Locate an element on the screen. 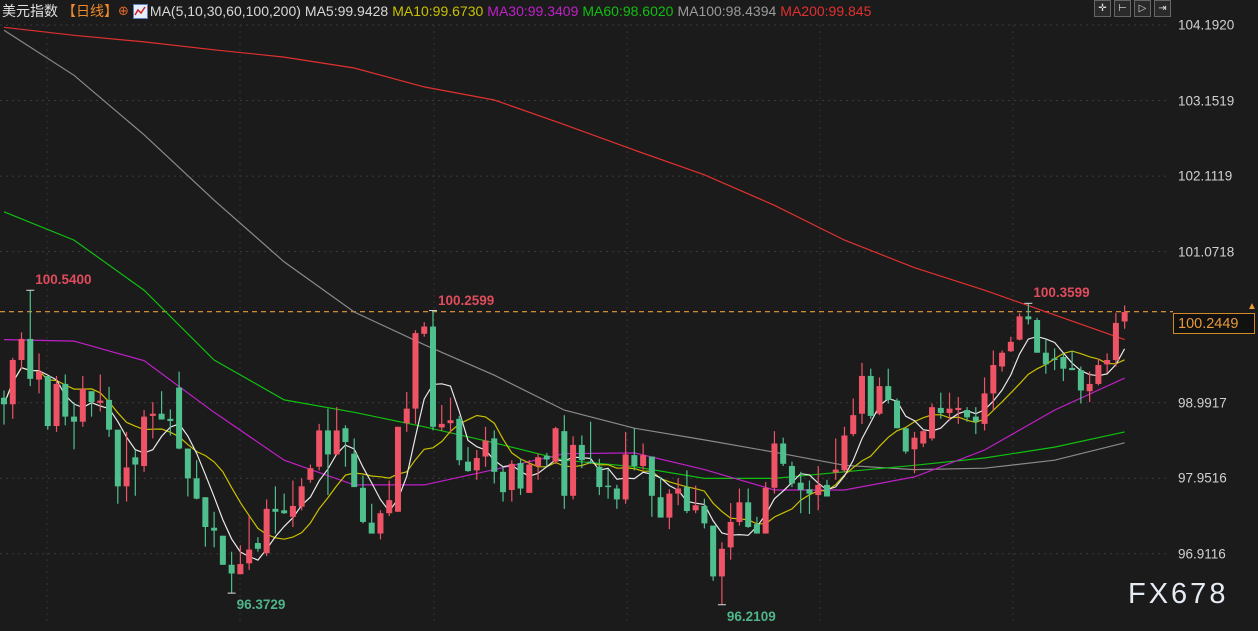 The image size is (1258, 631). ma-chart-icon is located at coordinates (140, 11).